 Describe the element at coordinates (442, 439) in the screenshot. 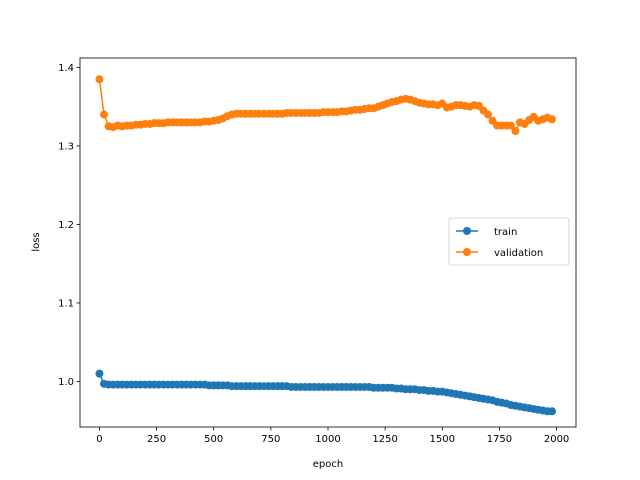

I see `x-tick-label: 1500` at that location.